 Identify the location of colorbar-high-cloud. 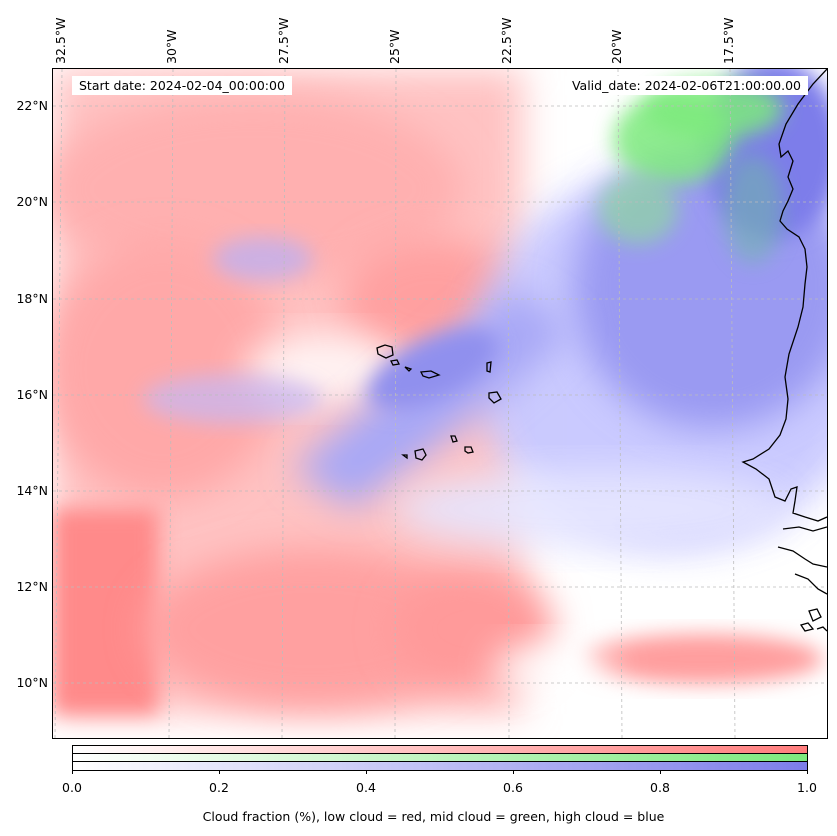
(440, 766).